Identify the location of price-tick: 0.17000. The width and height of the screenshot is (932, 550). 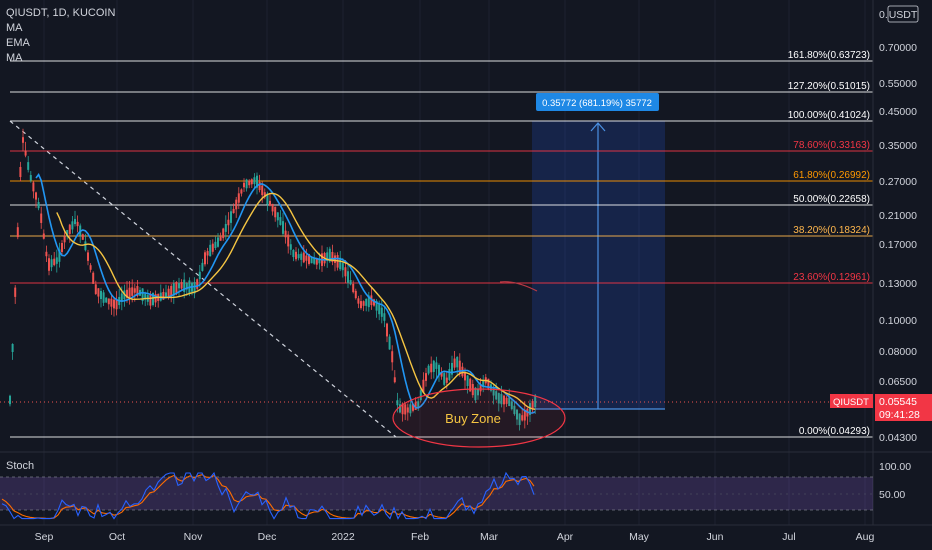
(898, 245).